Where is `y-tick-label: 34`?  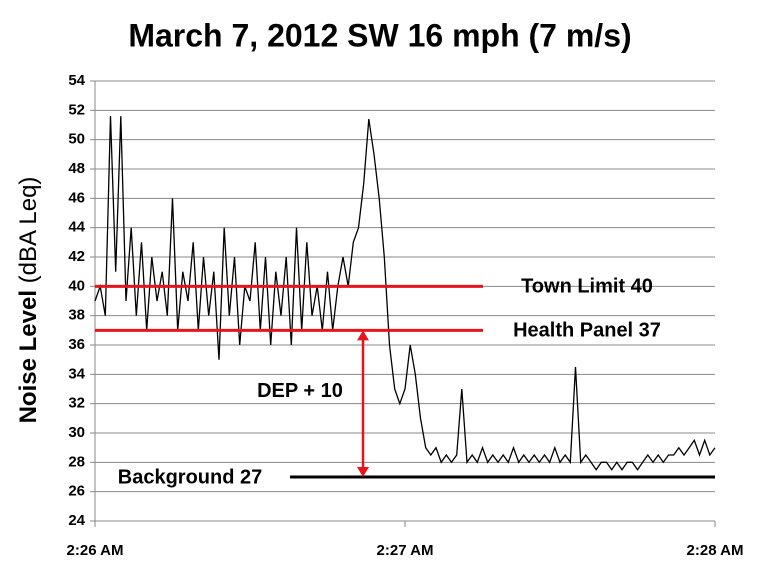
y-tick-label: 34 is located at coordinates (76, 373).